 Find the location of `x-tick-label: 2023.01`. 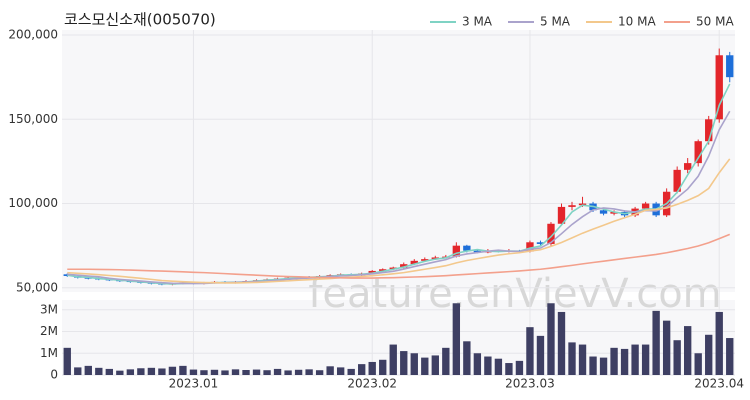

x-tick-label: 2023.01 is located at coordinates (194, 384).